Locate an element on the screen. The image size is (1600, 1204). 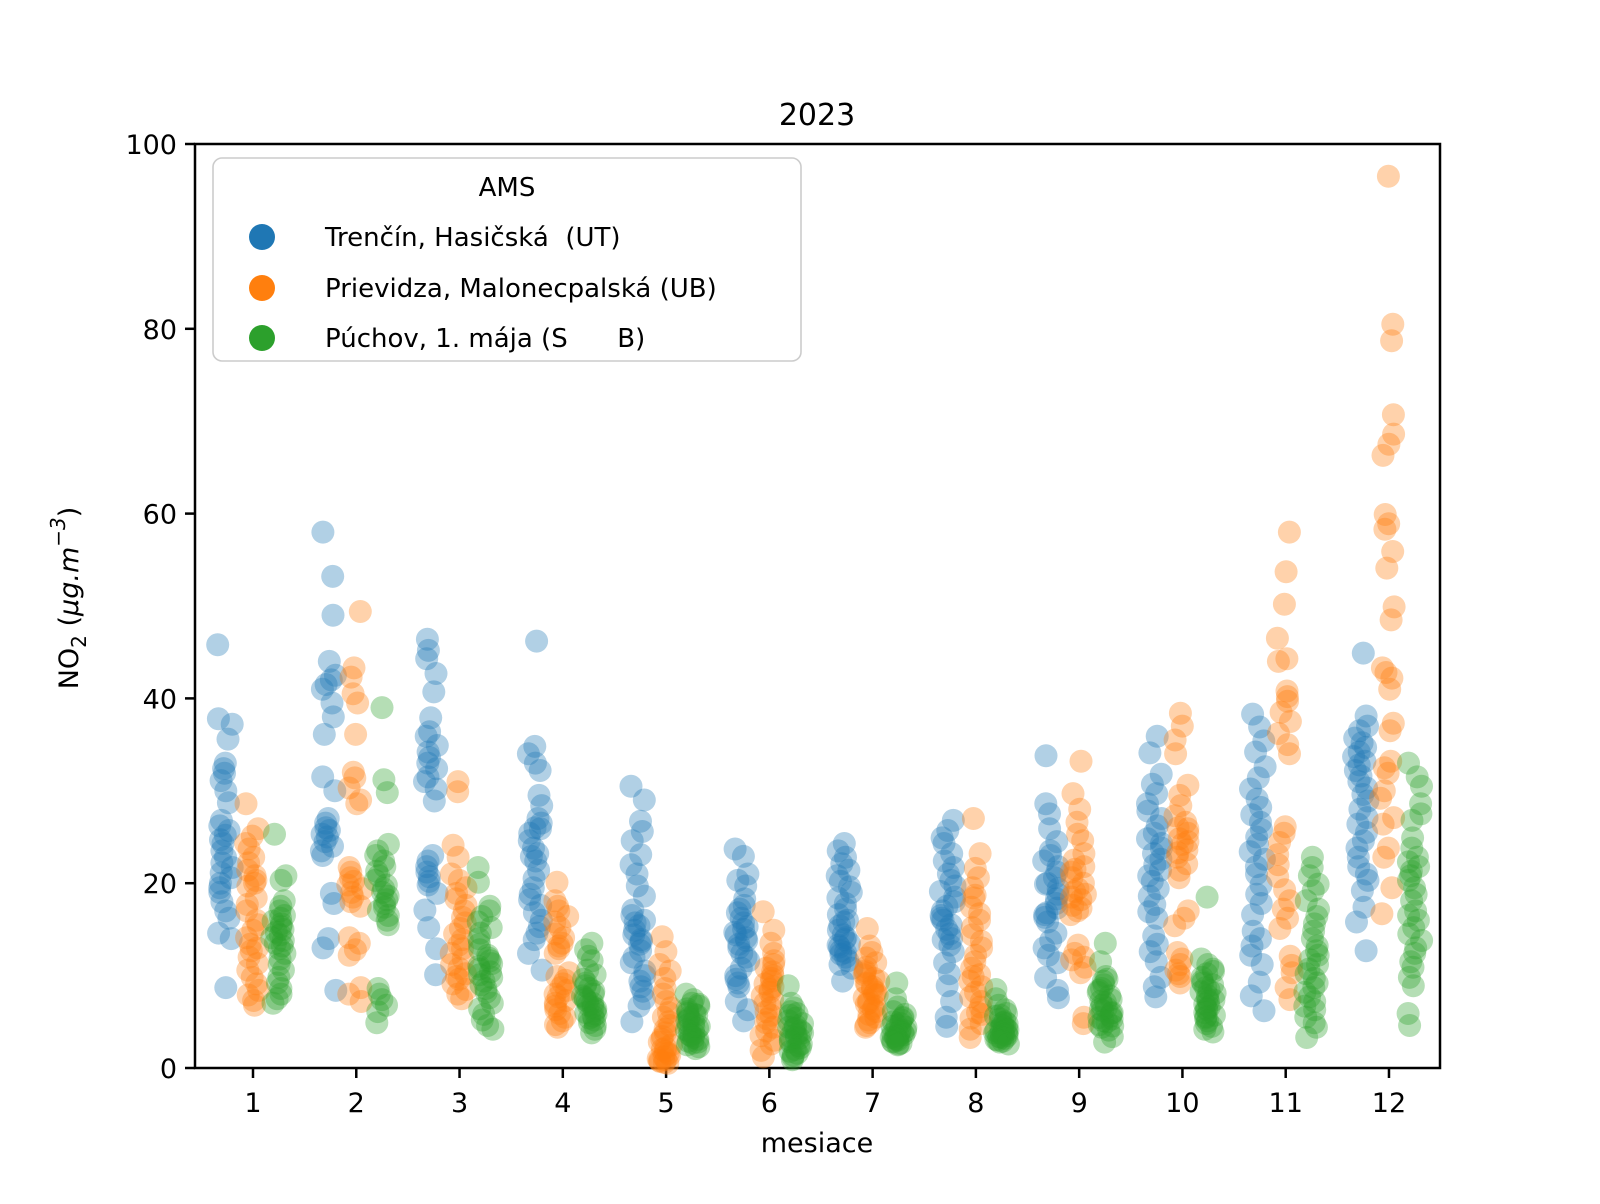
x-tick-label: 4 is located at coordinates (562, 1103).